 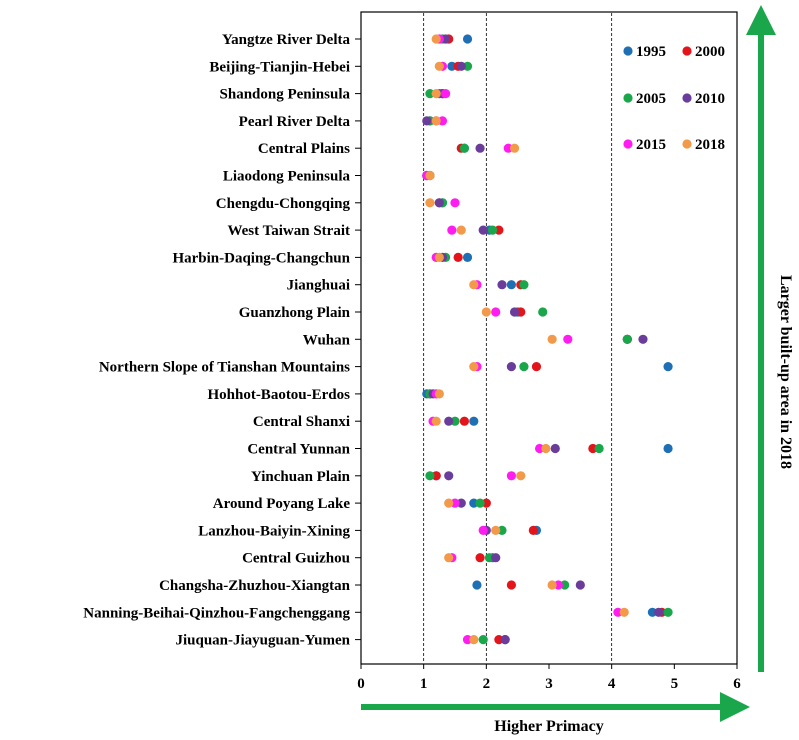 What do you see at coordinates (296, 559) in the screenshot?
I see `category-label: Central Guizhou` at bounding box center [296, 559].